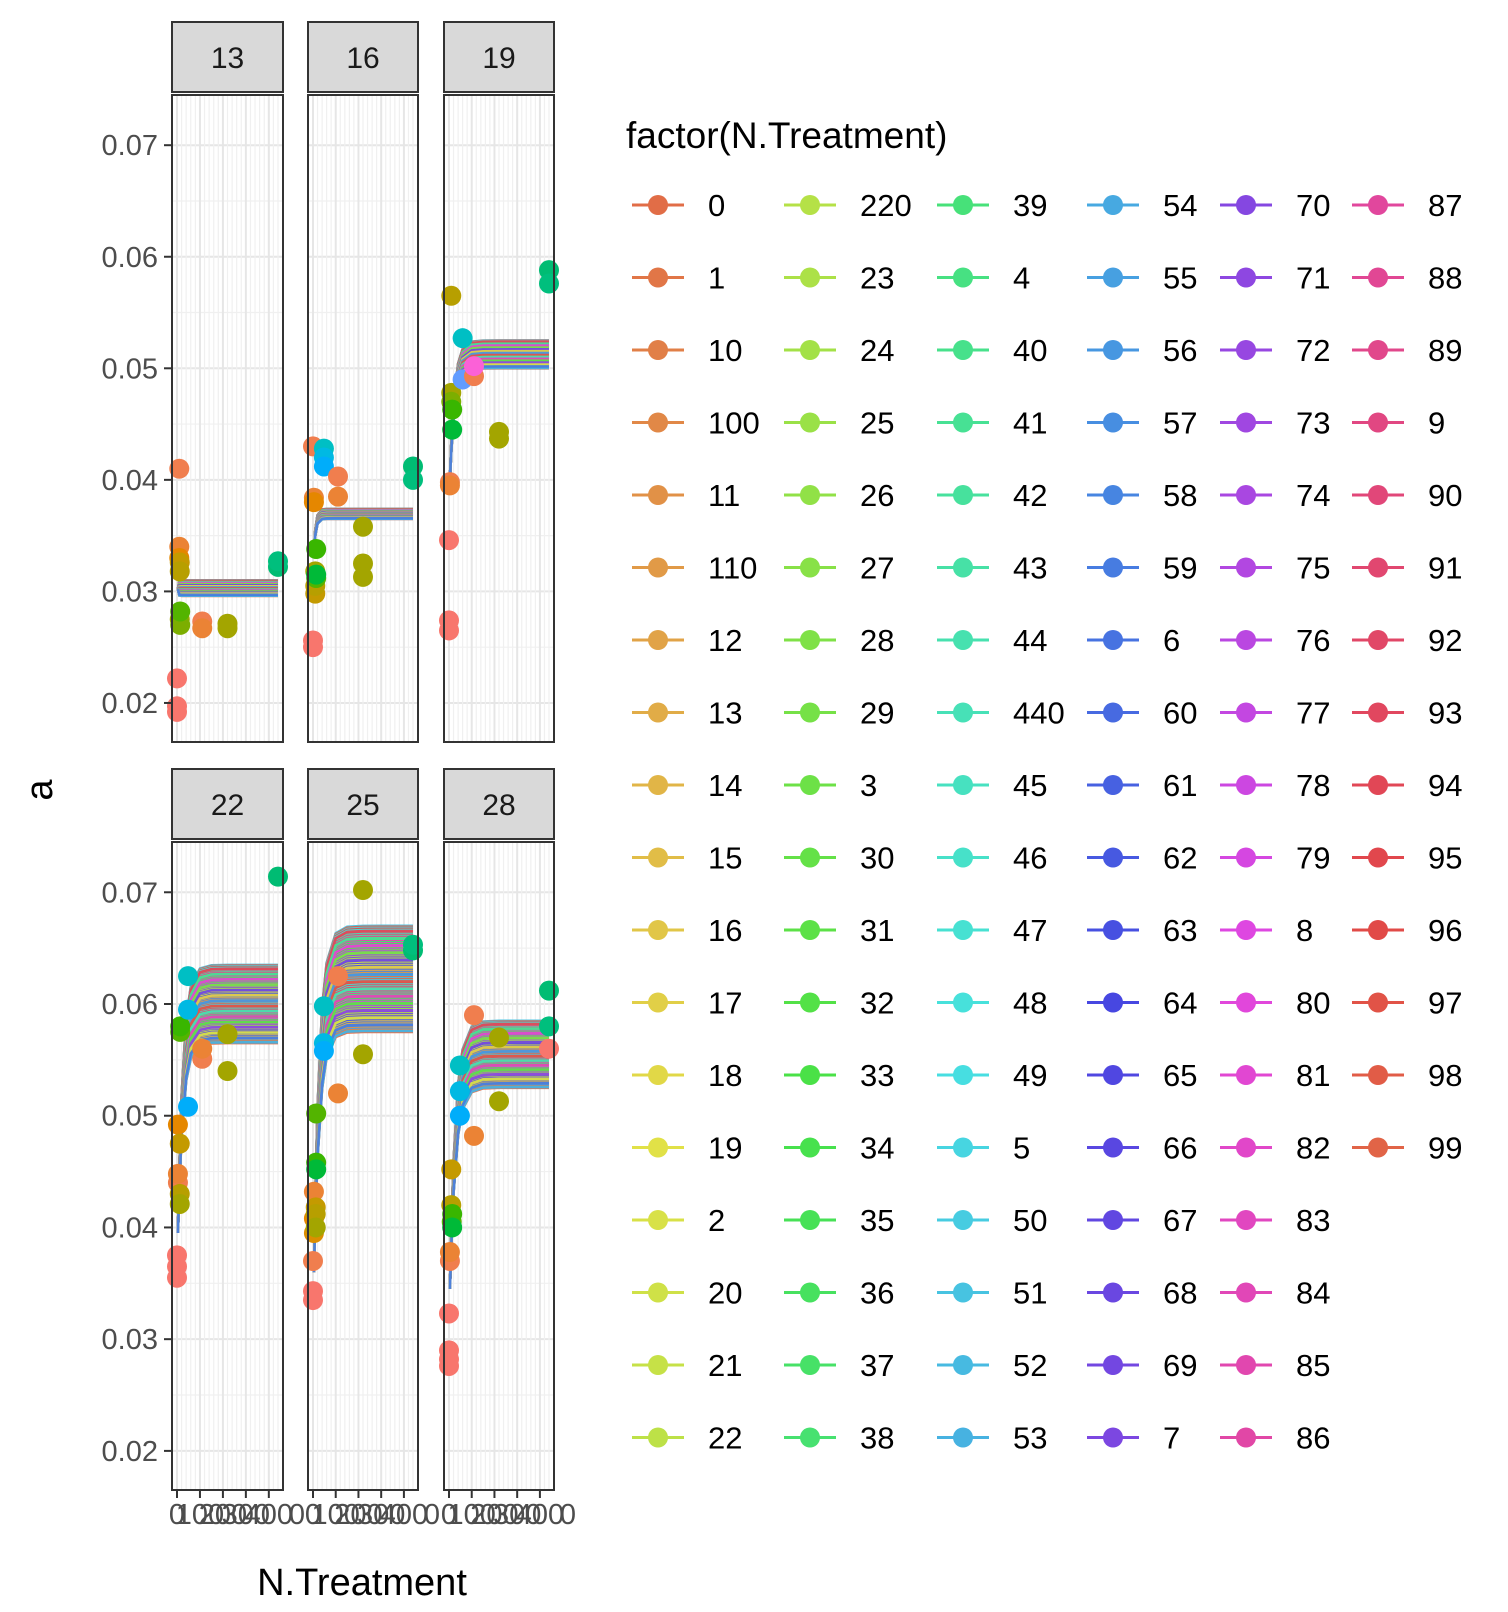  What do you see at coordinates (716, 1220) in the screenshot?
I see `legend-label: 2` at bounding box center [716, 1220].